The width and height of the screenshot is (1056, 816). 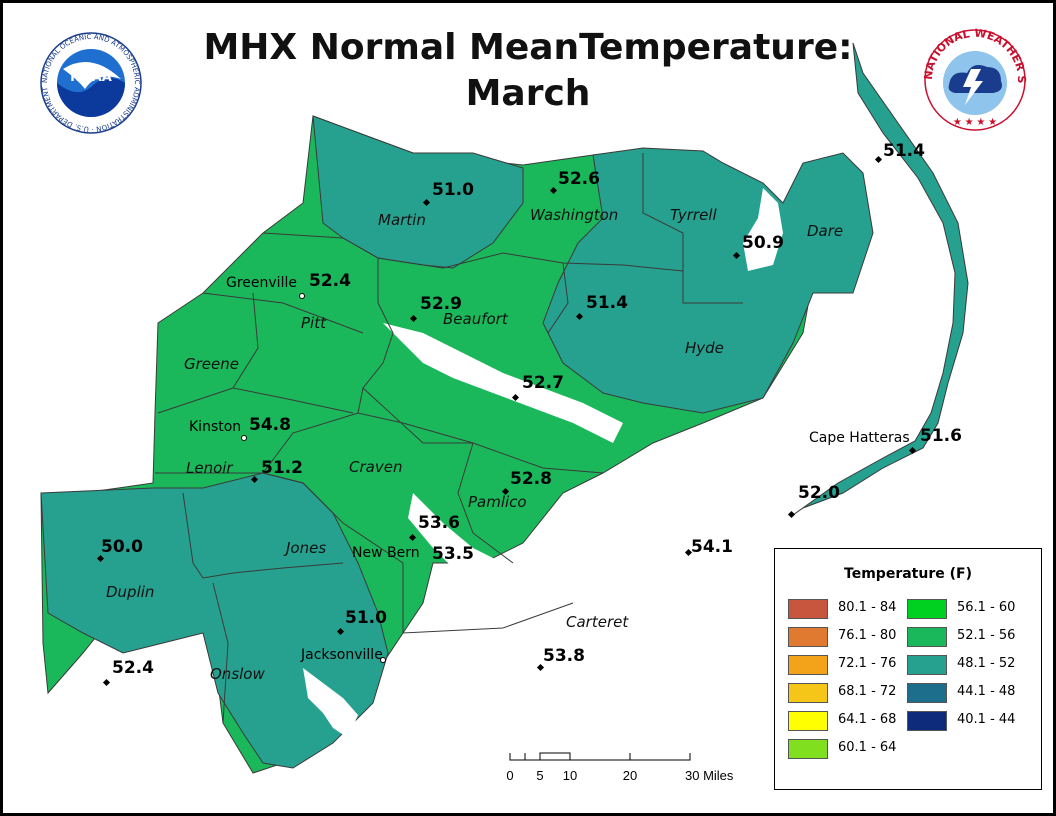 What do you see at coordinates (215, 427) in the screenshot?
I see `place-kinston: Kinston` at bounding box center [215, 427].